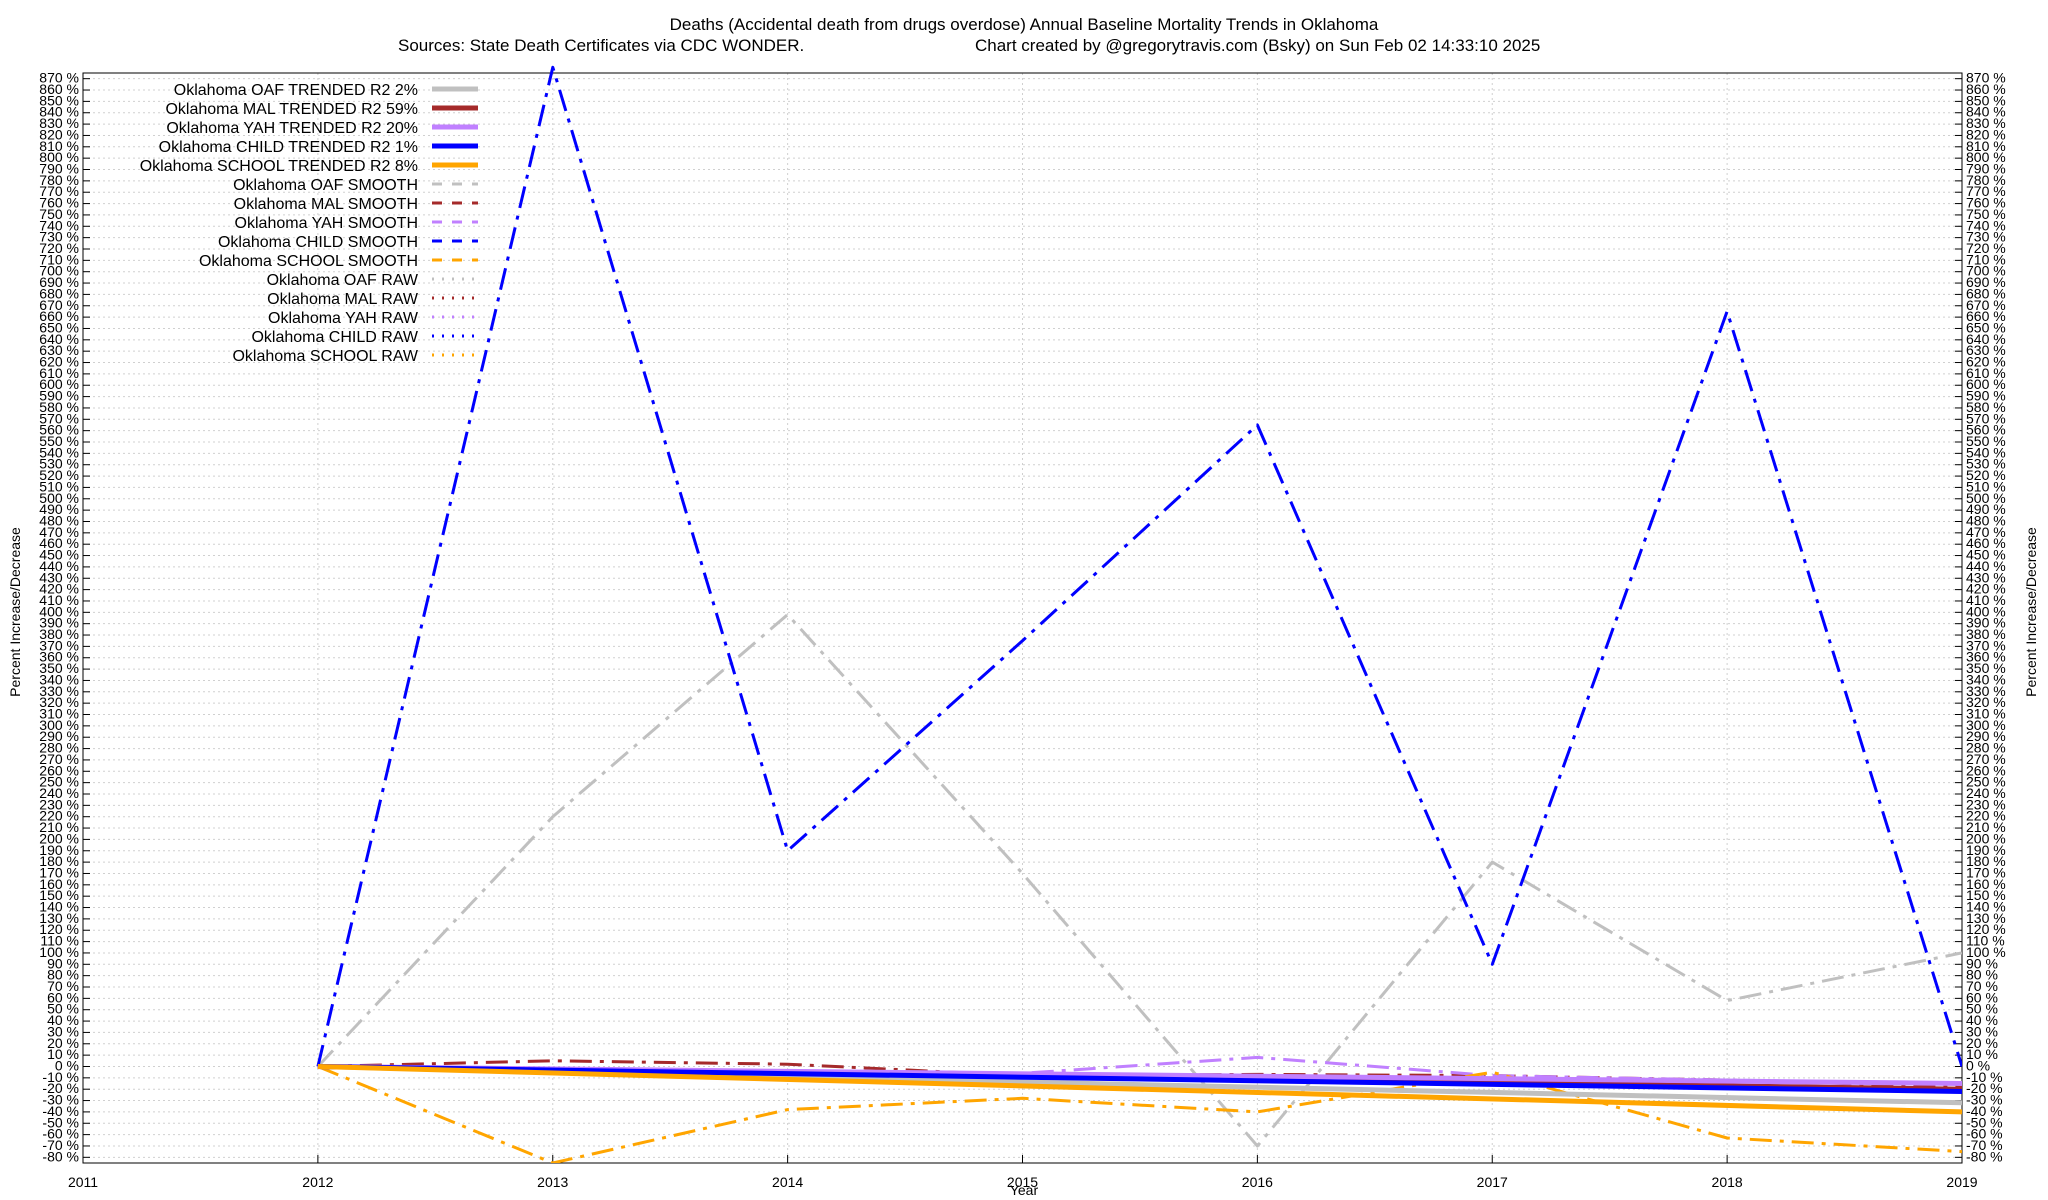 This screenshot has height=1200, width=2048. What do you see at coordinates (292, 128) in the screenshot?
I see `legend-label: Oklahoma YAH TRENDED R2 20%` at bounding box center [292, 128].